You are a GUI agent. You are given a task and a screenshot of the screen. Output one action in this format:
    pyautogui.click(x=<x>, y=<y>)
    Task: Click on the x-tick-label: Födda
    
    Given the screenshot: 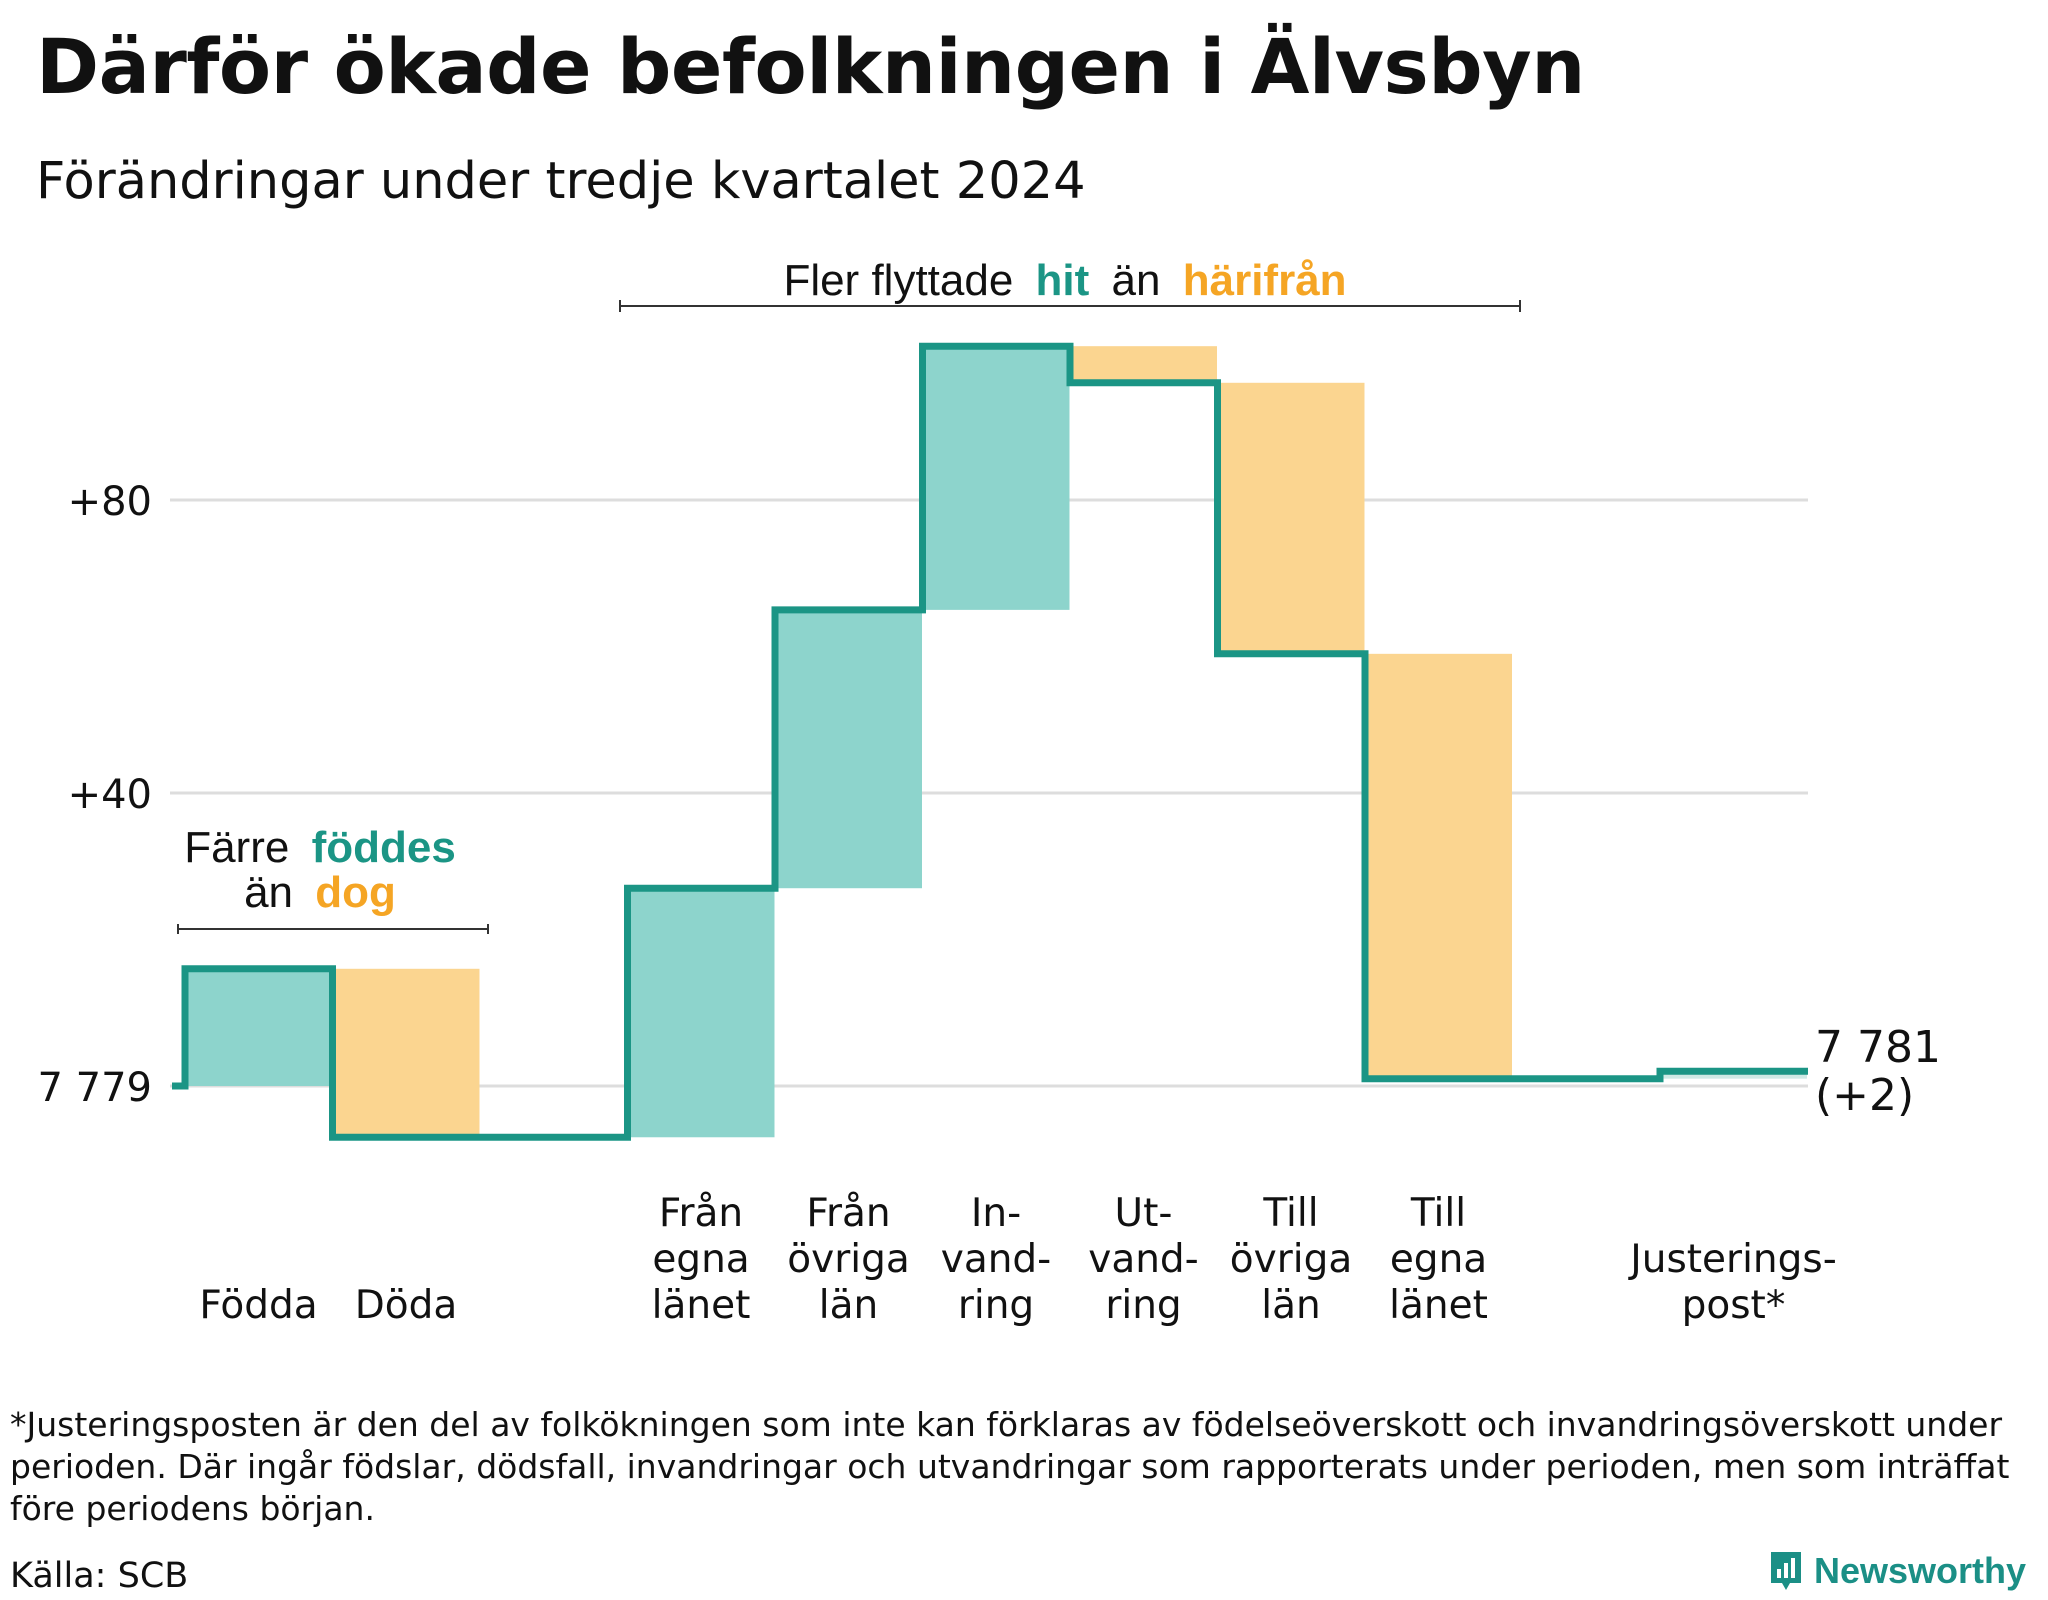 What is the action you would take?
    pyautogui.click(x=258, y=1305)
    